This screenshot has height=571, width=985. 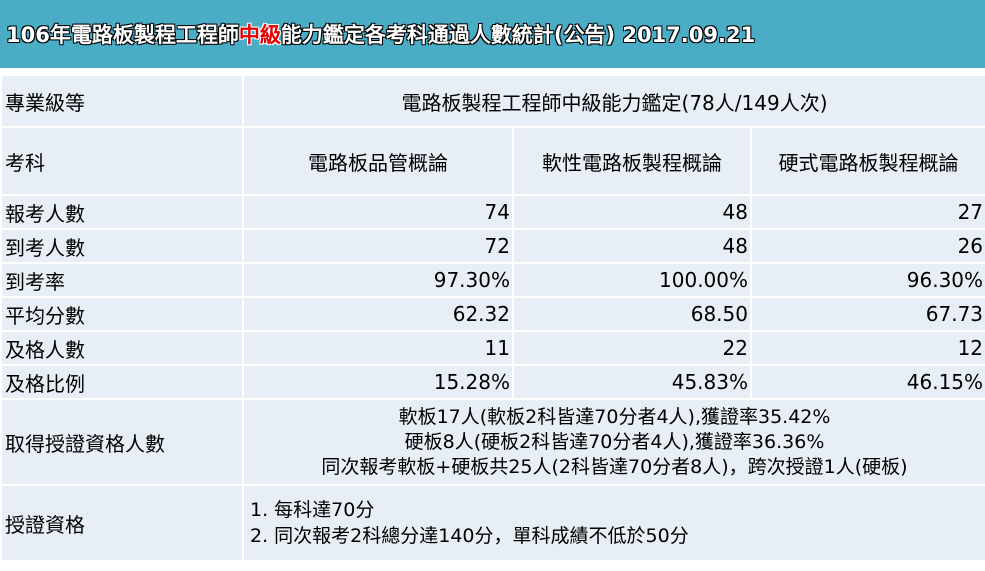 I want to click on stat-value: 27, so click(x=867, y=212).